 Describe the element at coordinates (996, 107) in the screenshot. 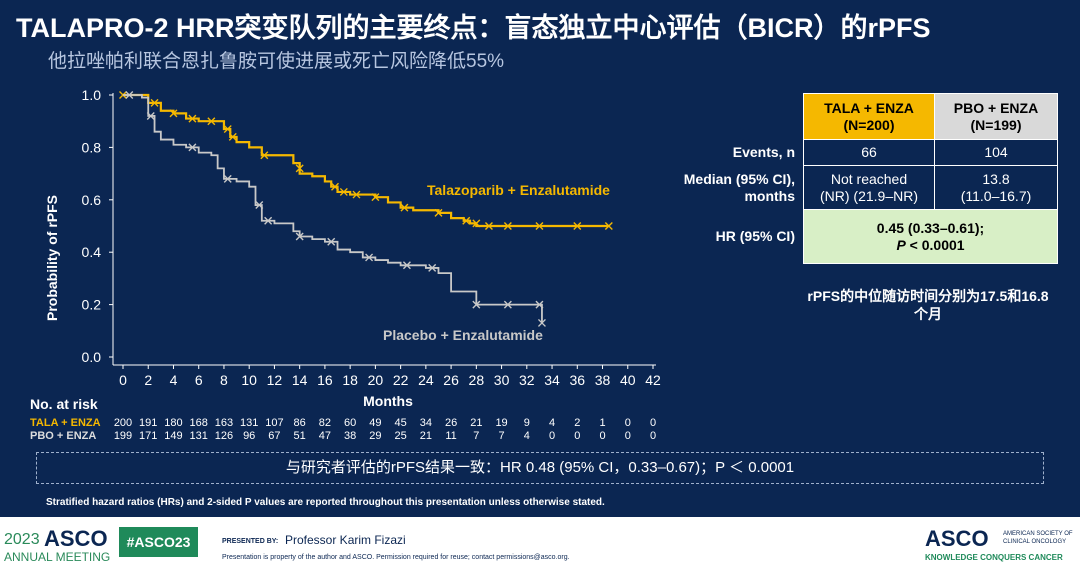

I see `col-pbo-header: PBO + ENZA` at that location.